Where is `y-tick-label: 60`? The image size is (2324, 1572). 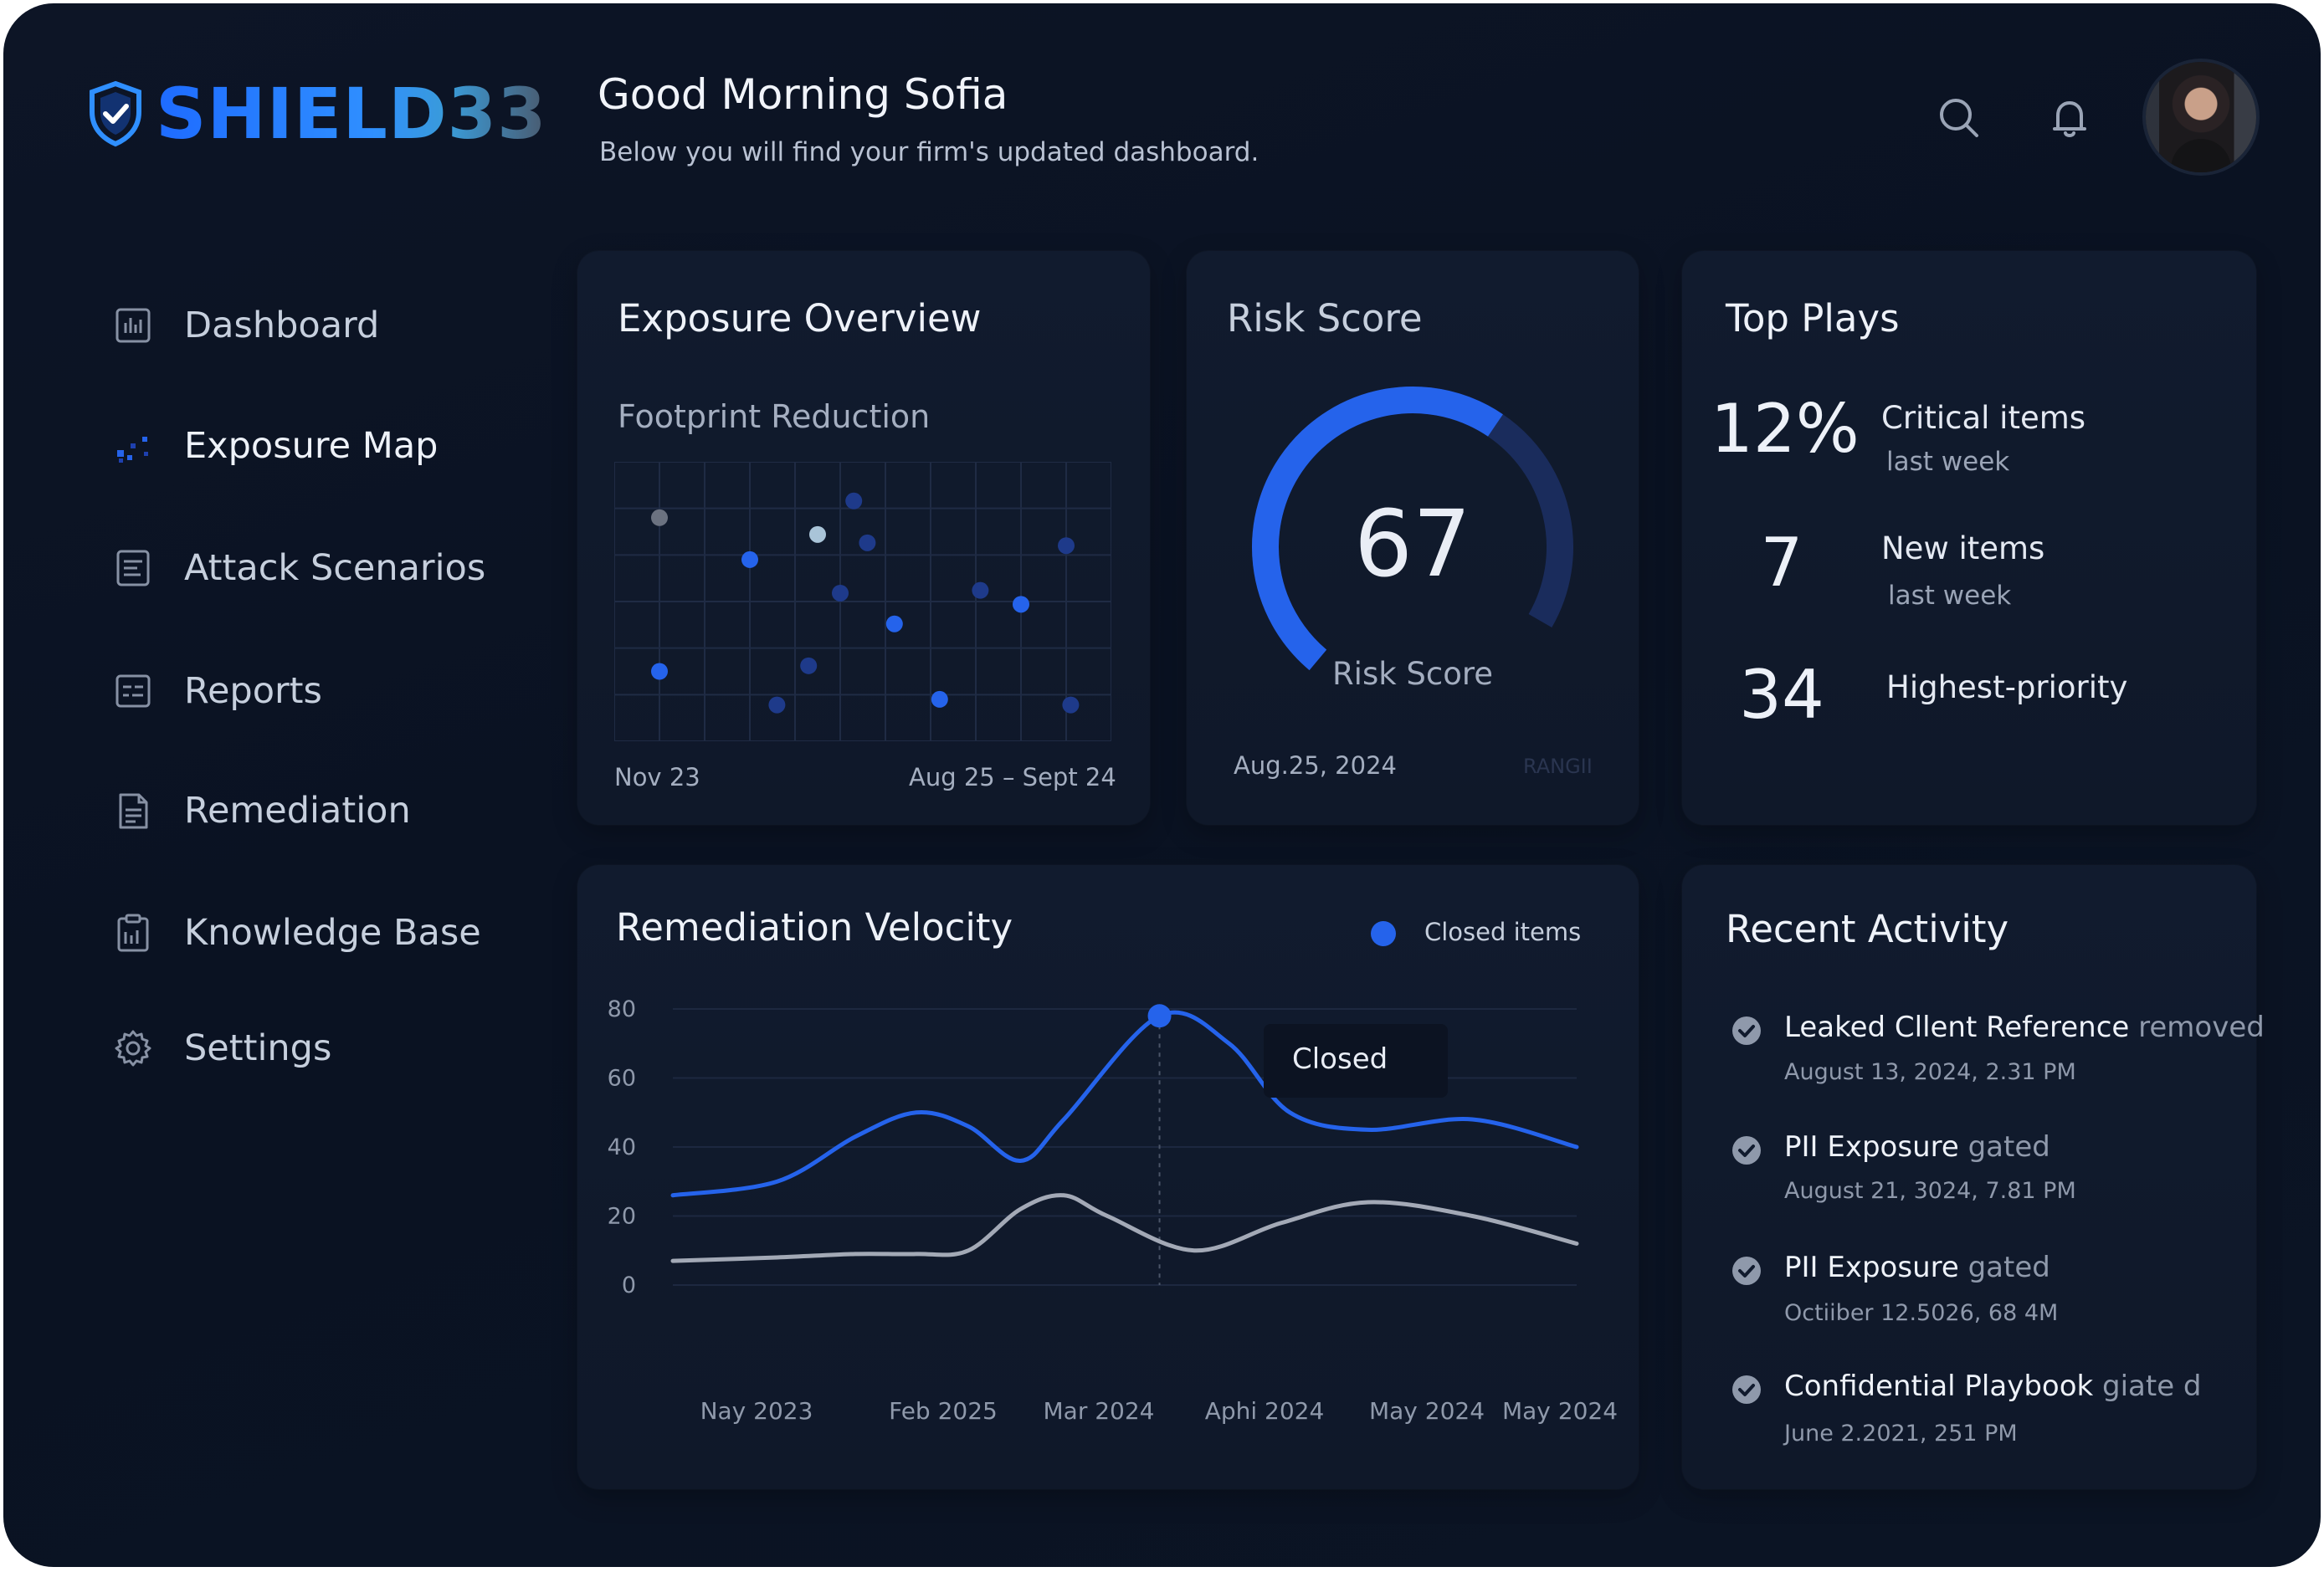 y-tick-label: 60 is located at coordinates (622, 1079).